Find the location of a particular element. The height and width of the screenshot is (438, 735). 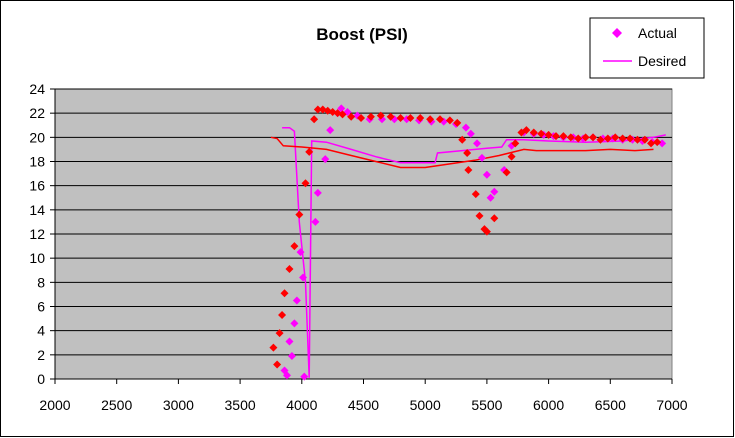

x-tick-label-6500: 6500 is located at coordinates (610, 405).